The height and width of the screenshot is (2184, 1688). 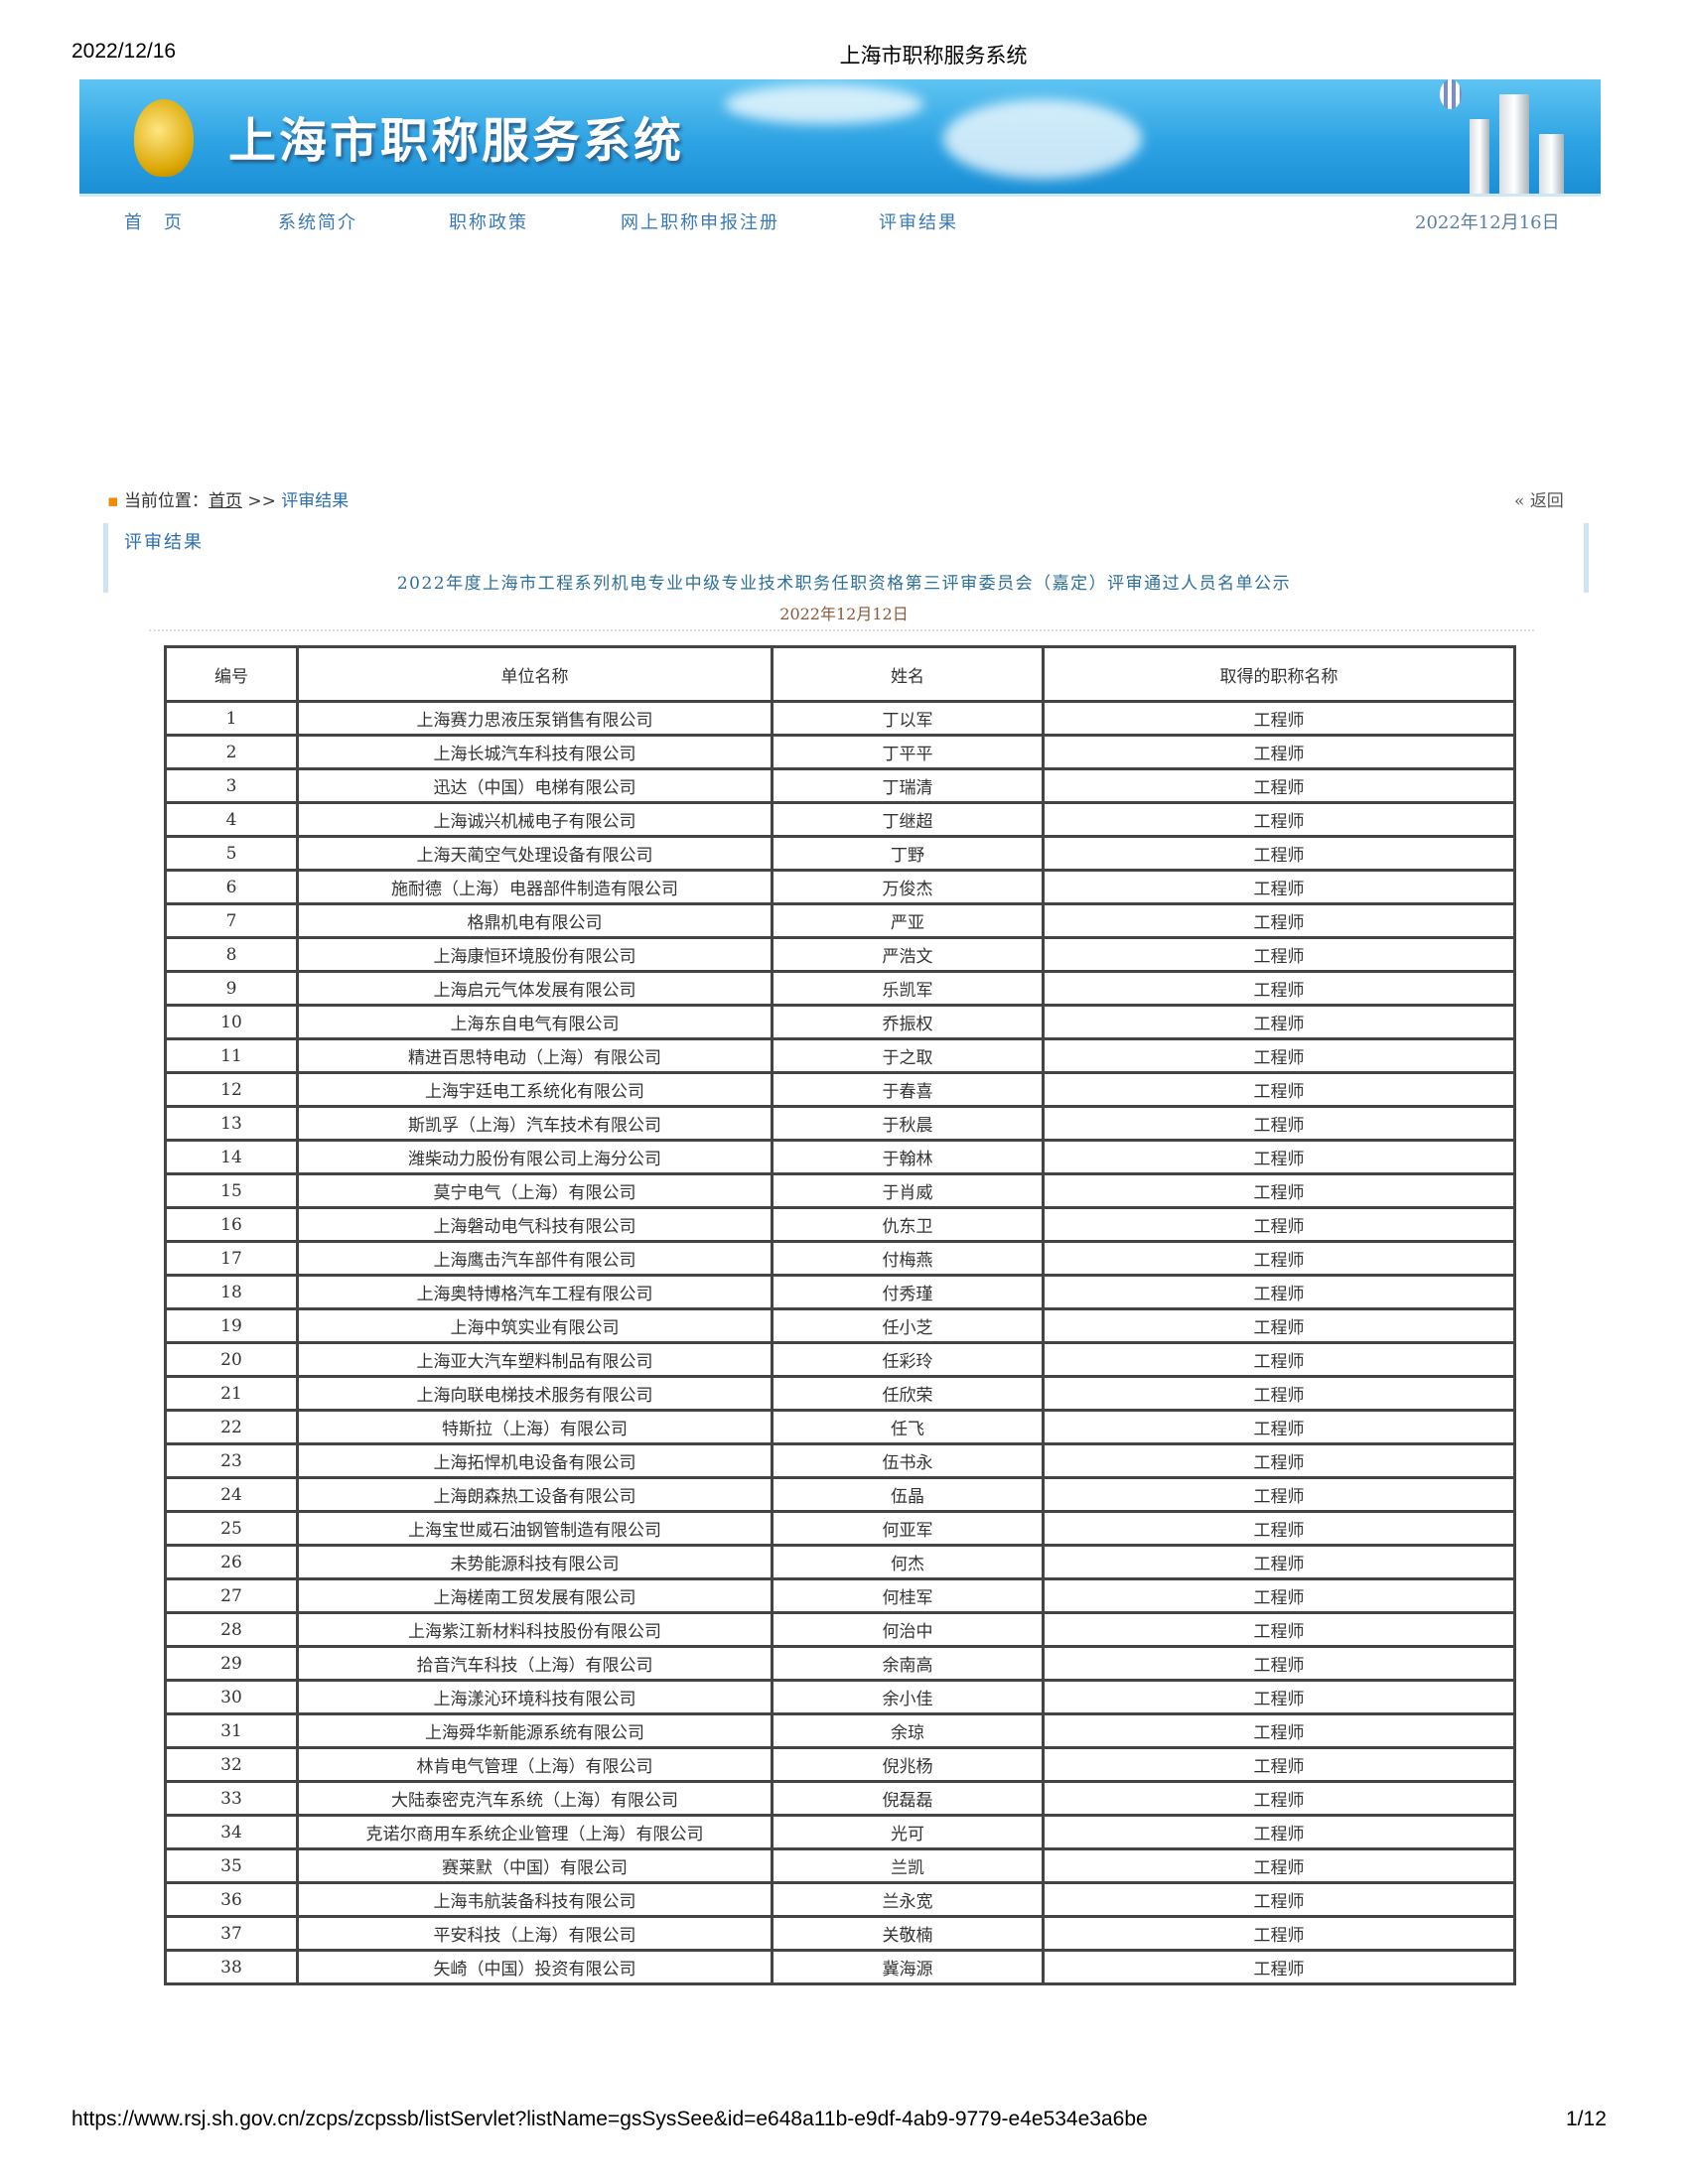 What do you see at coordinates (908, 752) in the screenshot?
I see `person-name: 丁平平` at bounding box center [908, 752].